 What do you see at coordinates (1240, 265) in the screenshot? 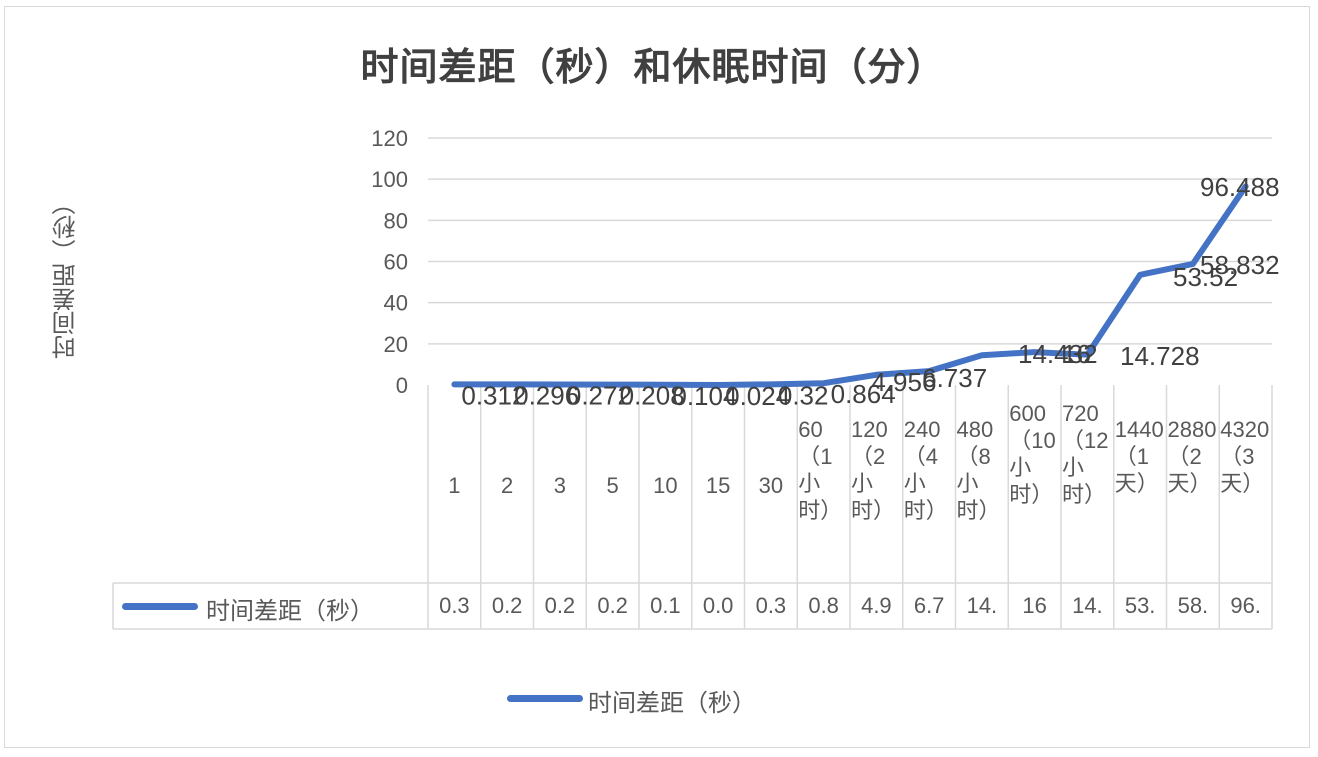
I see `data-label: 58.832` at bounding box center [1240, 265].